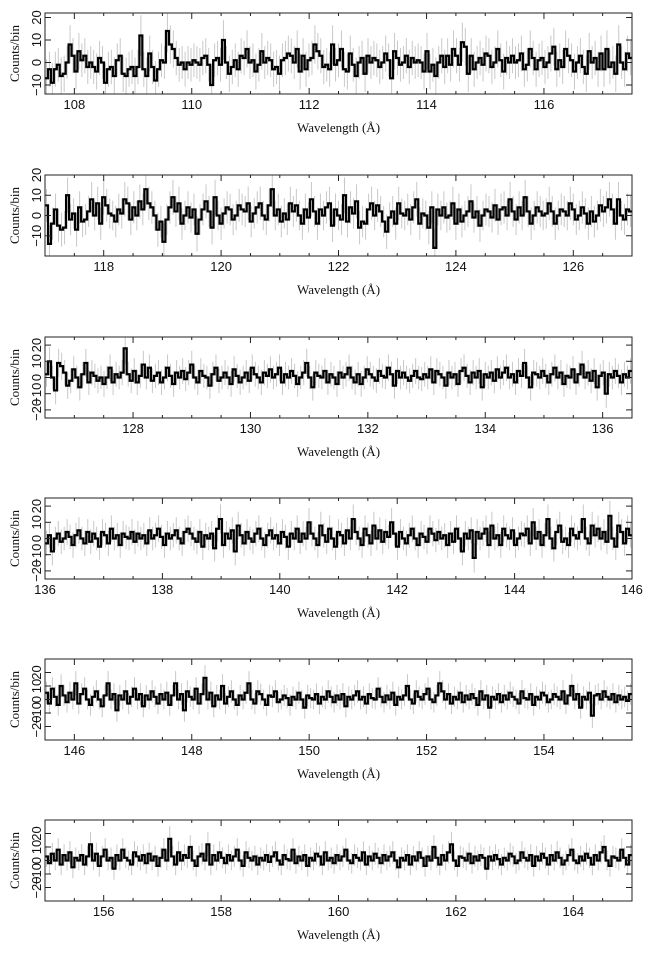  I want to click on x-tick-label-2-2: 122, so click(339, 266).